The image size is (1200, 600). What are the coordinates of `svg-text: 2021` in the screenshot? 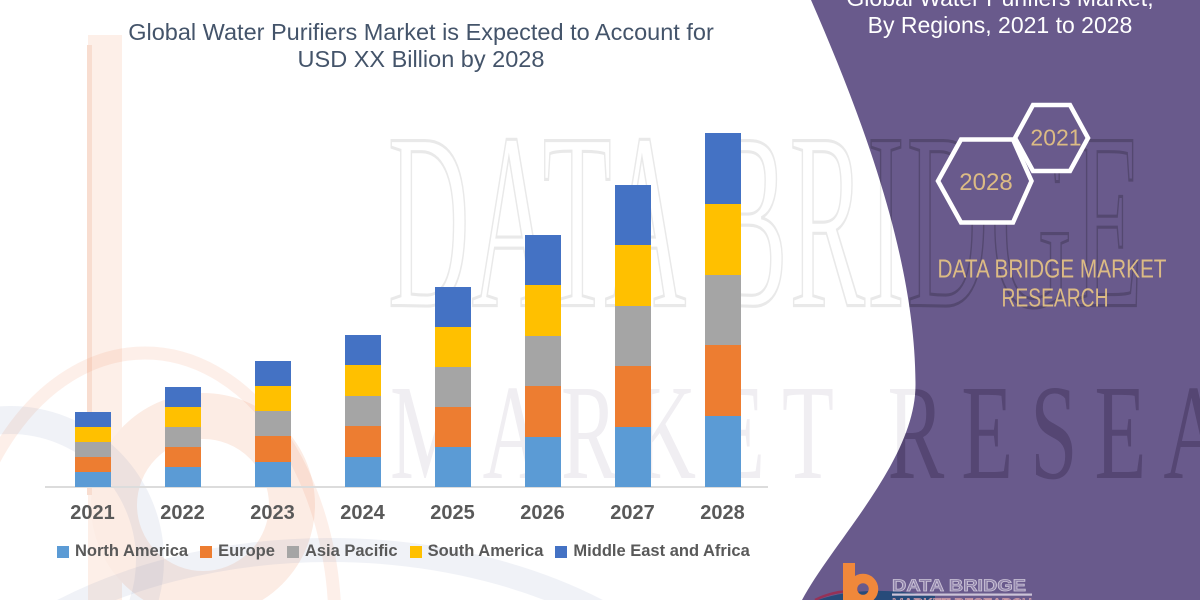 It's located at (1055, 138).